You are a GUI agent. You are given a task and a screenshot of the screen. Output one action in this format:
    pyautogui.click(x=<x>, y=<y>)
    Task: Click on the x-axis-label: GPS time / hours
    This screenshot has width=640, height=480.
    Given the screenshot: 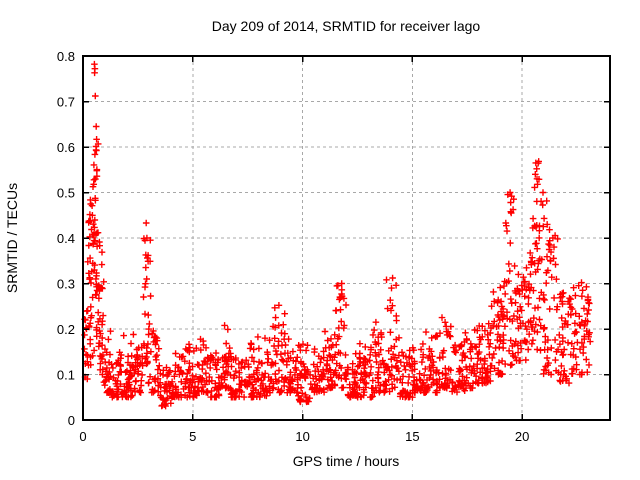 What is the action you would take?
    pyautogui.click(x=346, y=461)
    